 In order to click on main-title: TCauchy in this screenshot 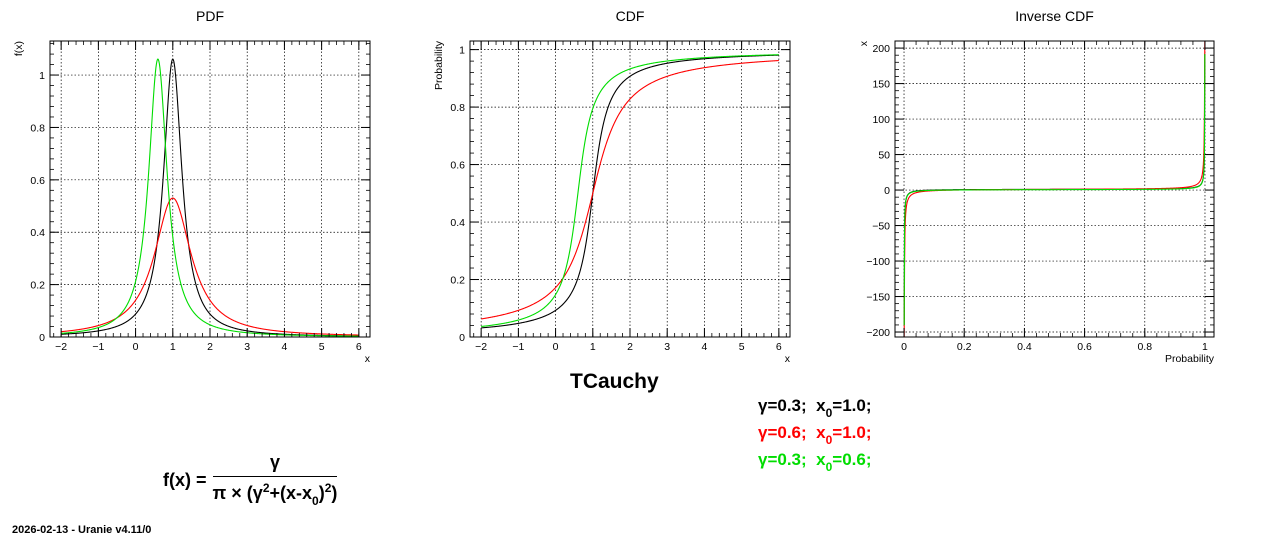, I will do `click(614, 381)`.